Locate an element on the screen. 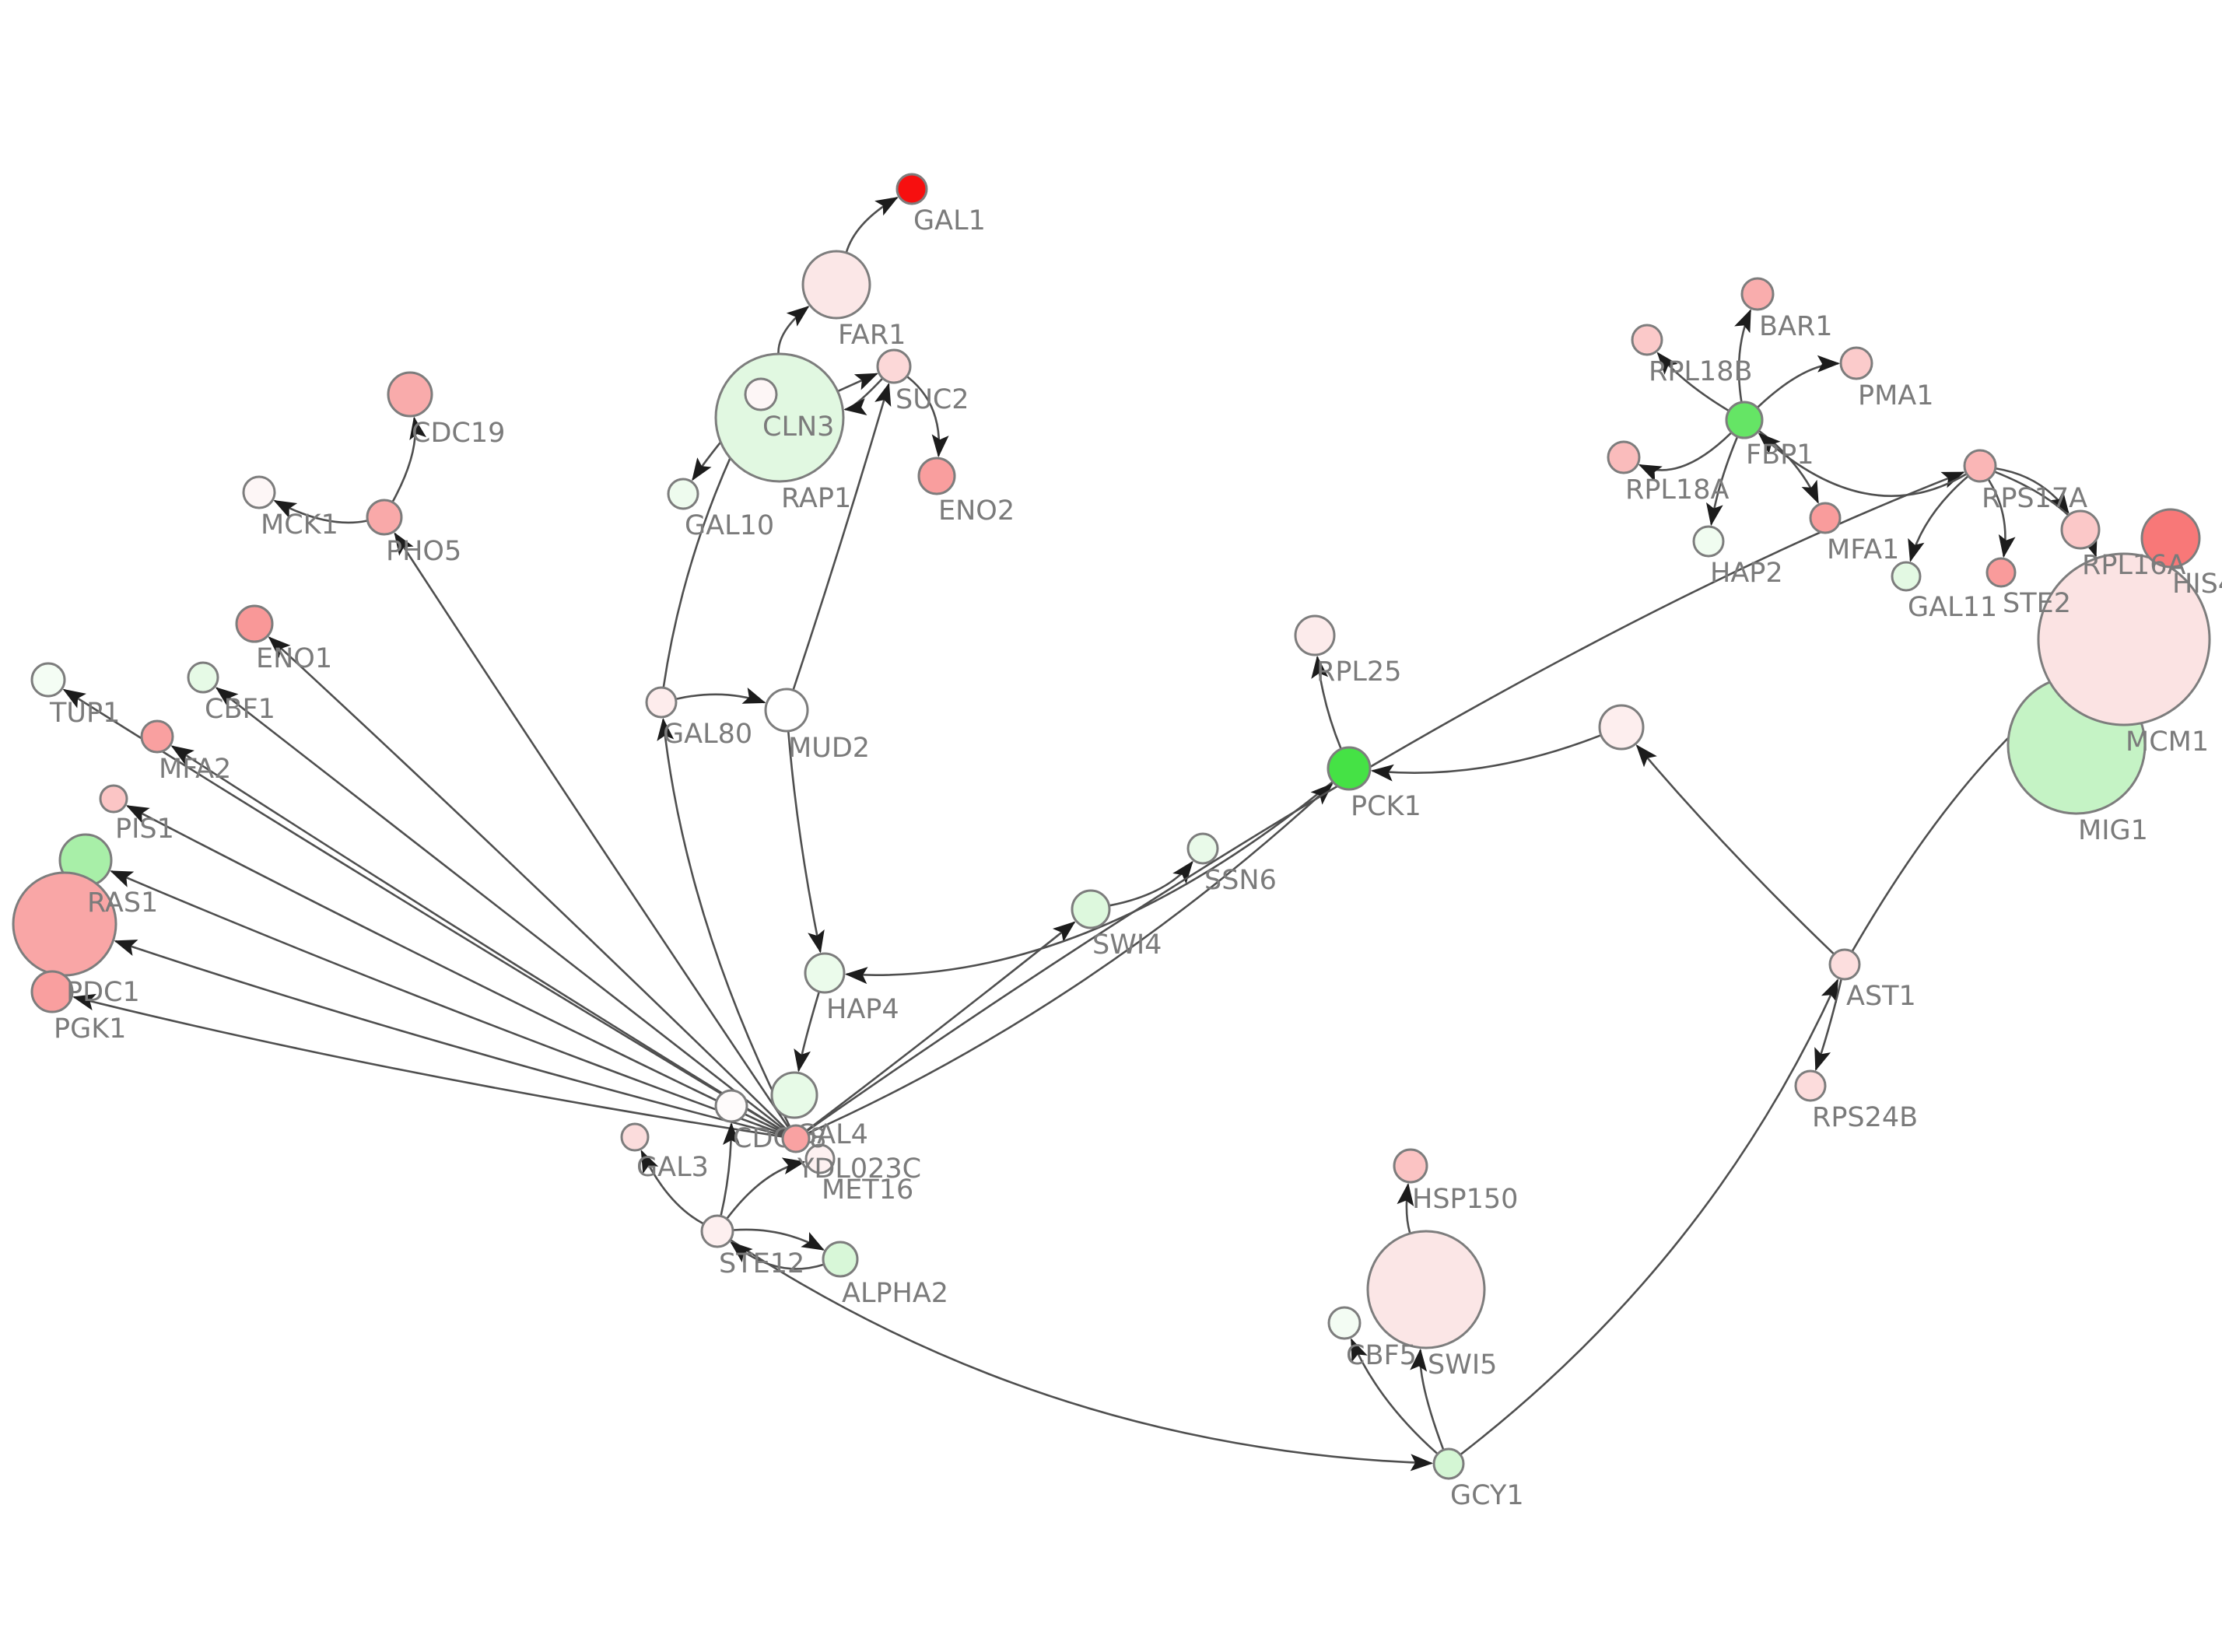 The image size is (2222, 1652). node-BAR1 is located at coordinates (1757, 294).